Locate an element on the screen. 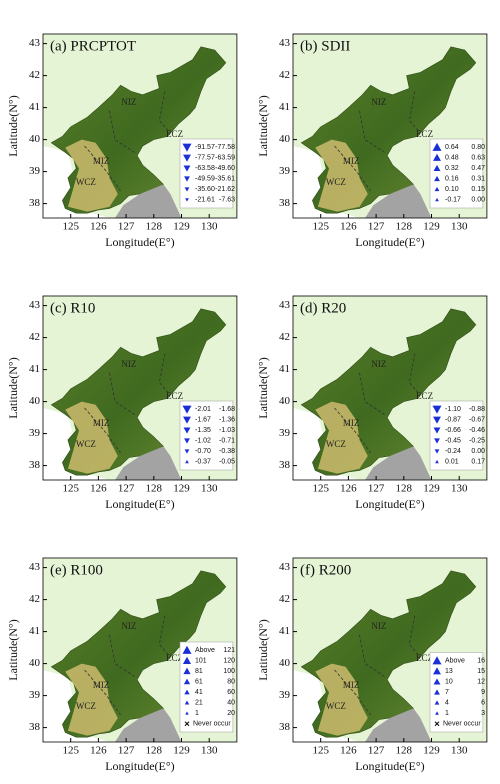  legend-high: 3 is located at coordinates (483, 713).